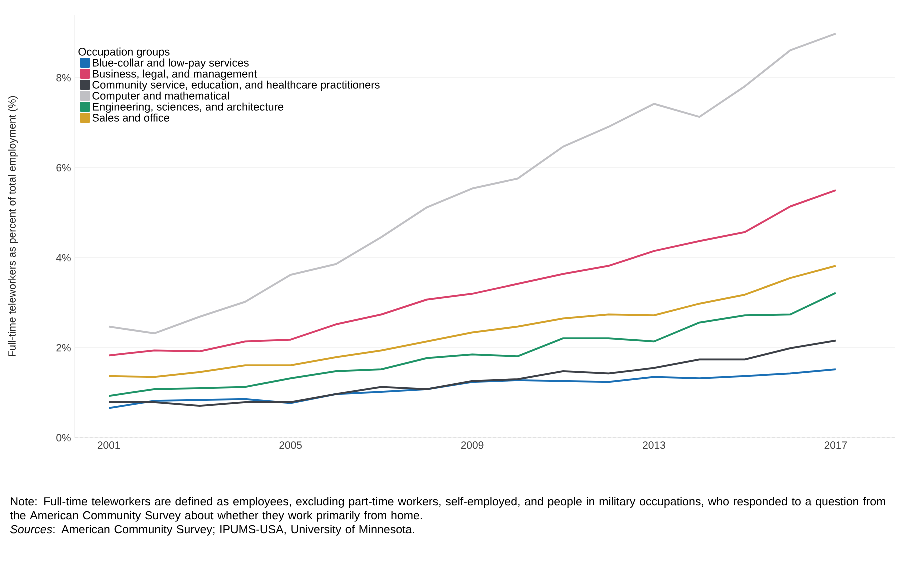 The image size is (911, 575). Describe the element at coordinates (124, 53) in the screenshot. I see `legend-title: Occupation groups` at that location.